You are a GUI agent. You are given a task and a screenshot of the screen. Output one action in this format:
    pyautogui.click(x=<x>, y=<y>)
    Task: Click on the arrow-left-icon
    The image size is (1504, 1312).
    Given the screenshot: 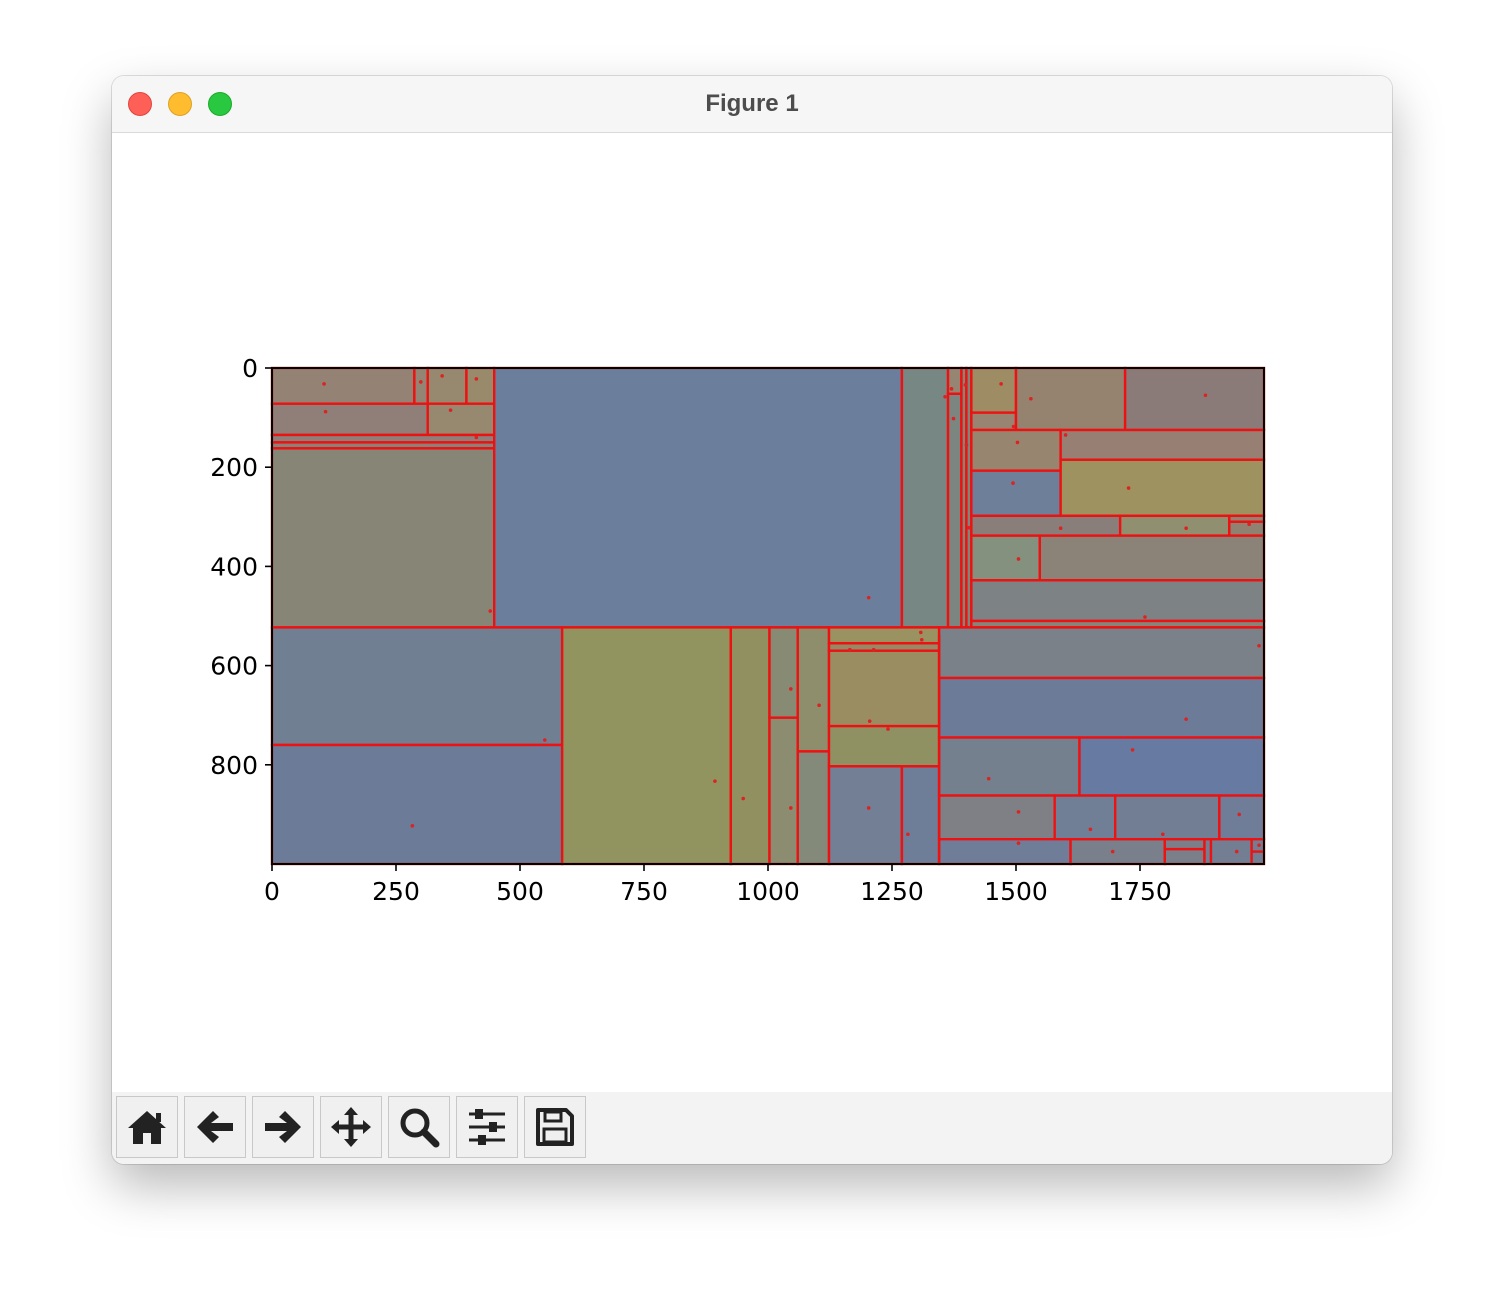 What is the action you would take?
    pyautogui.click(x=215, y=1127)
    